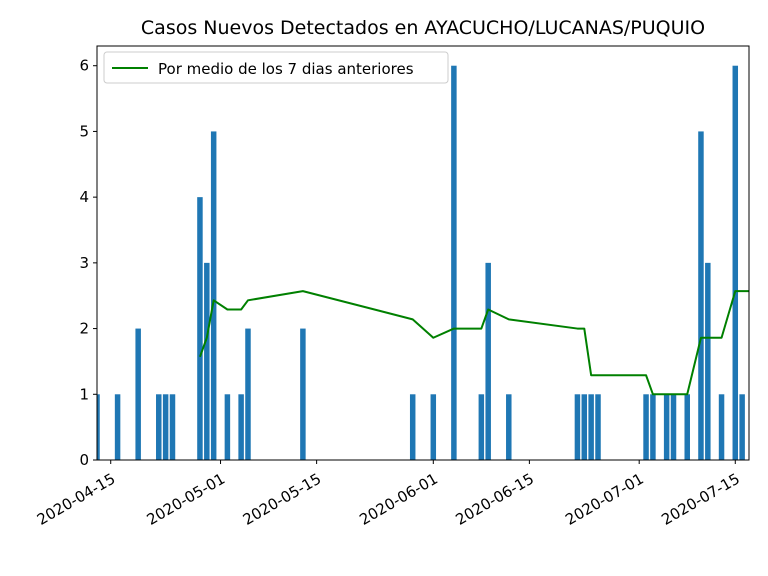  I want to click on y-tick-label: 3, so click(84, 263).